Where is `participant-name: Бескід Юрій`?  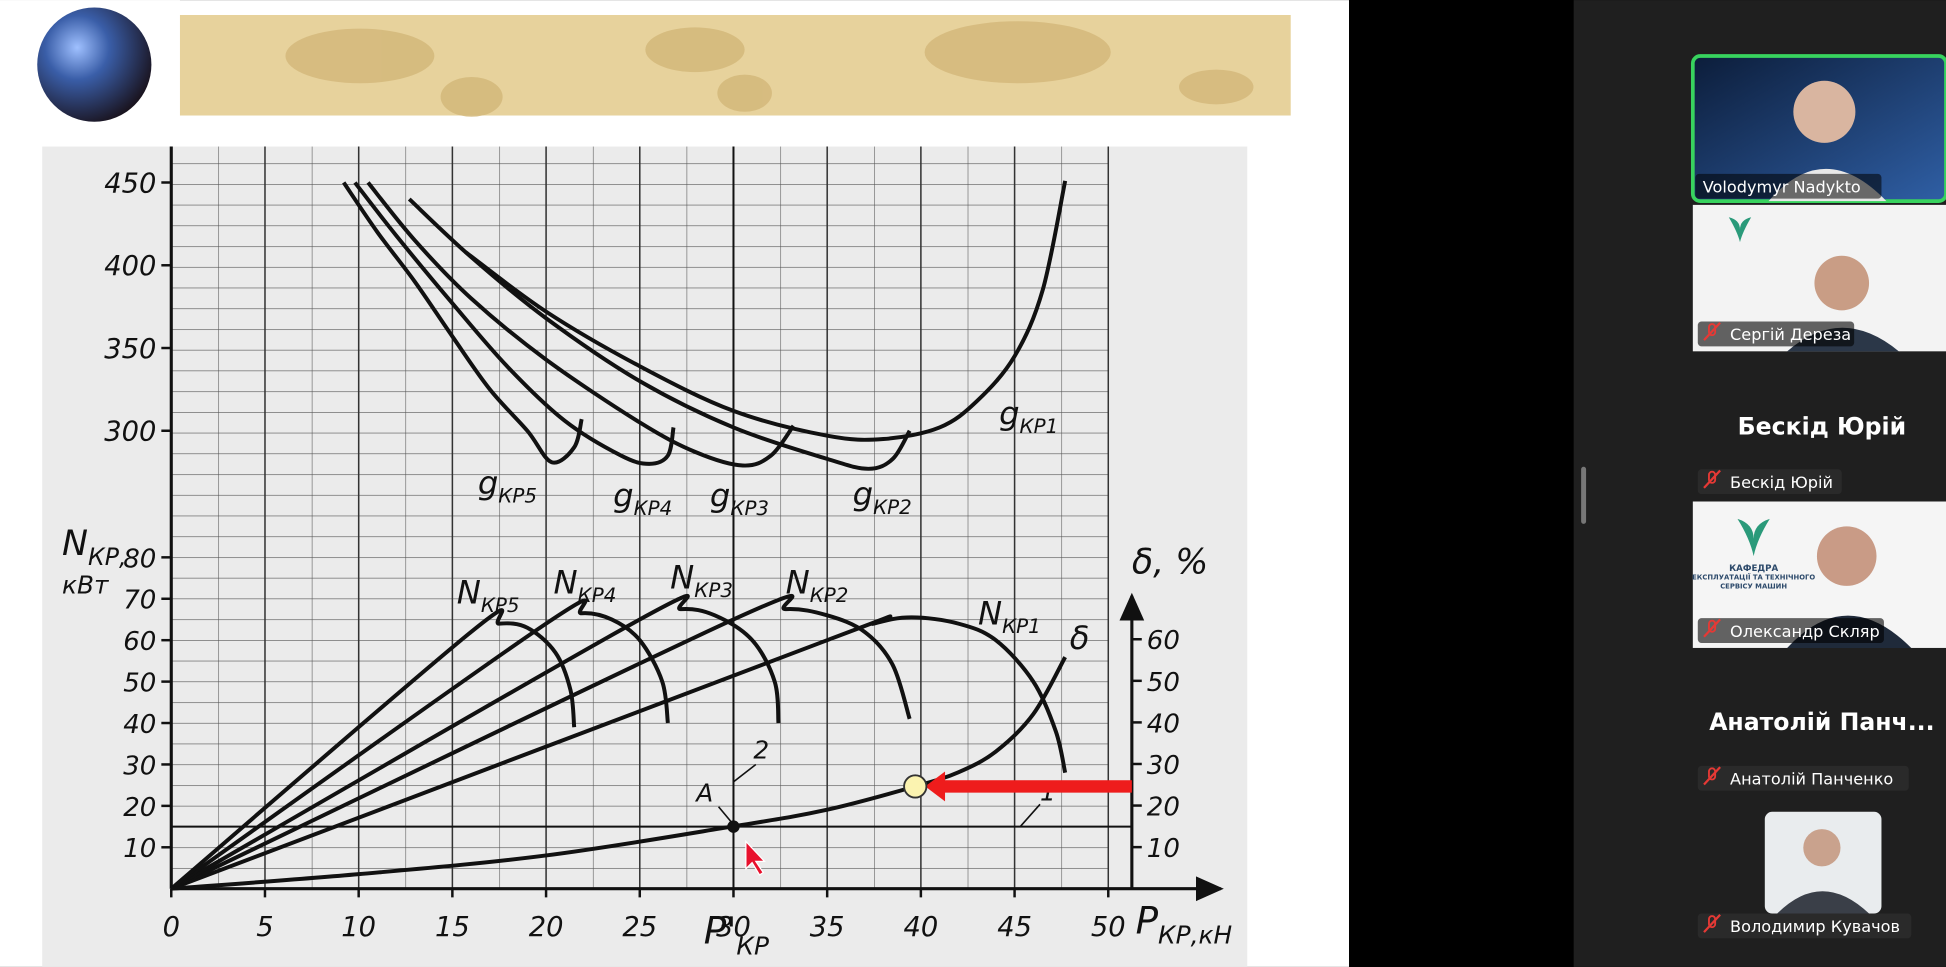 participant-name: Бескід Юрій is located at coordinates (1781, 482).